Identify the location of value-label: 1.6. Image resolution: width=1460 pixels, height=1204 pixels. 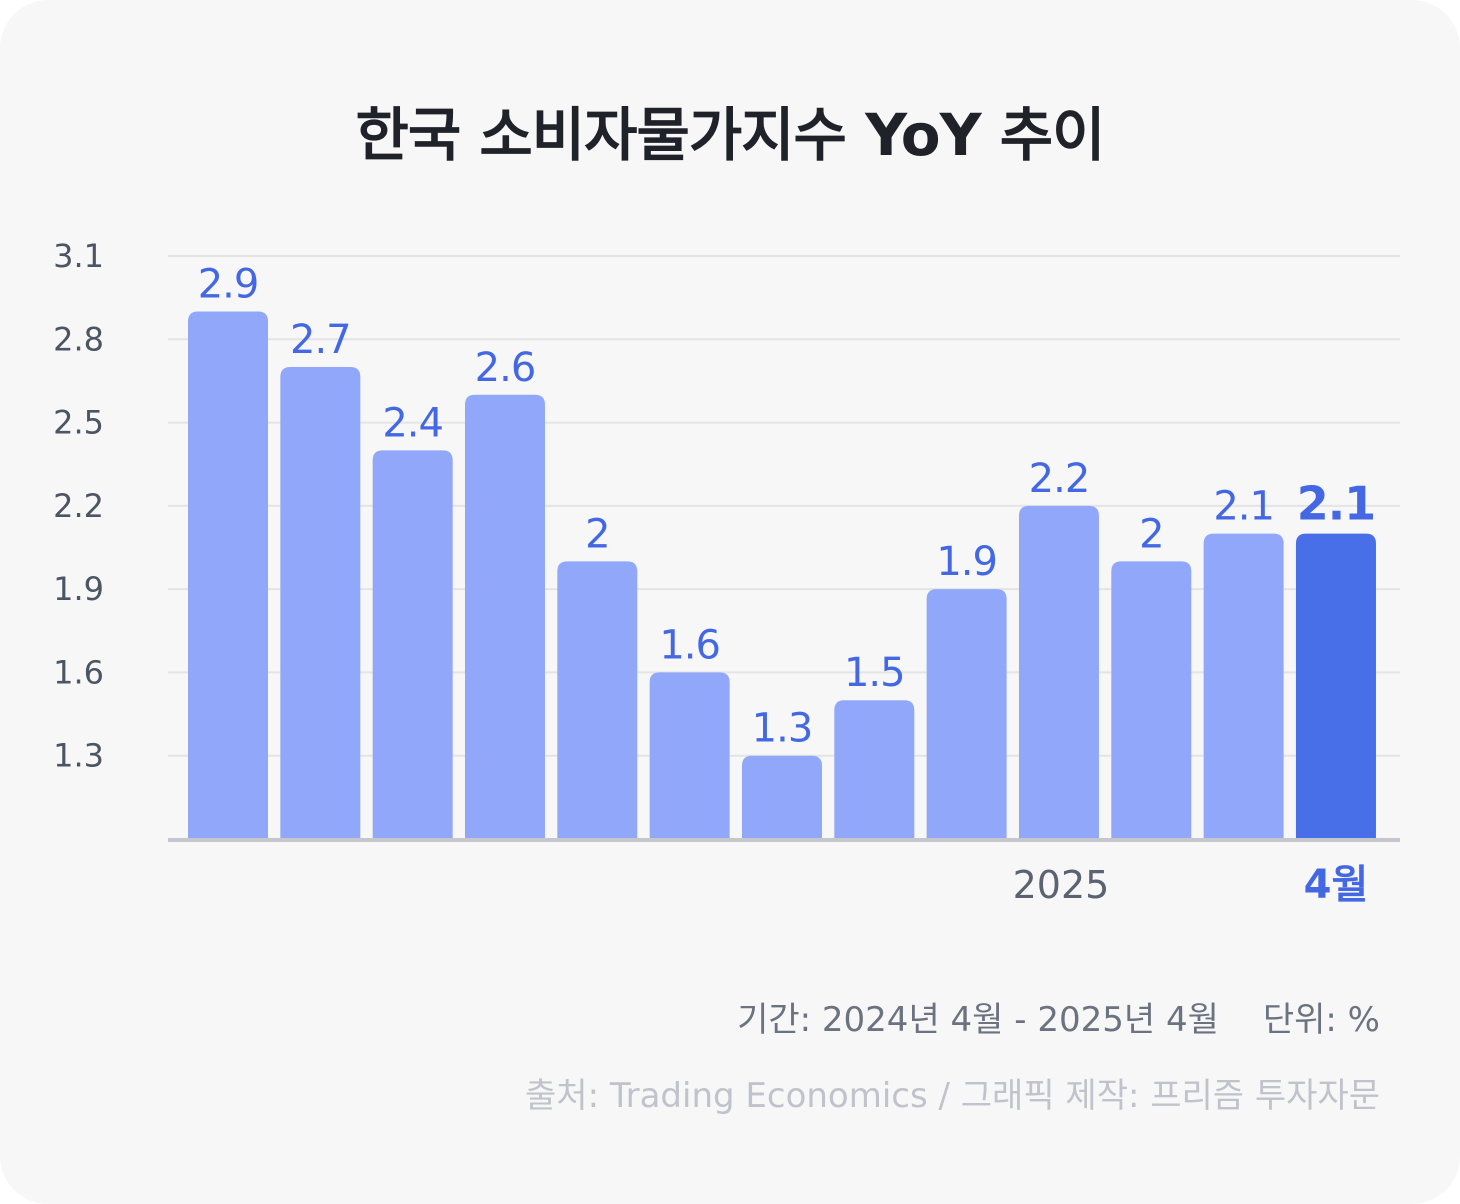
(689, 645).